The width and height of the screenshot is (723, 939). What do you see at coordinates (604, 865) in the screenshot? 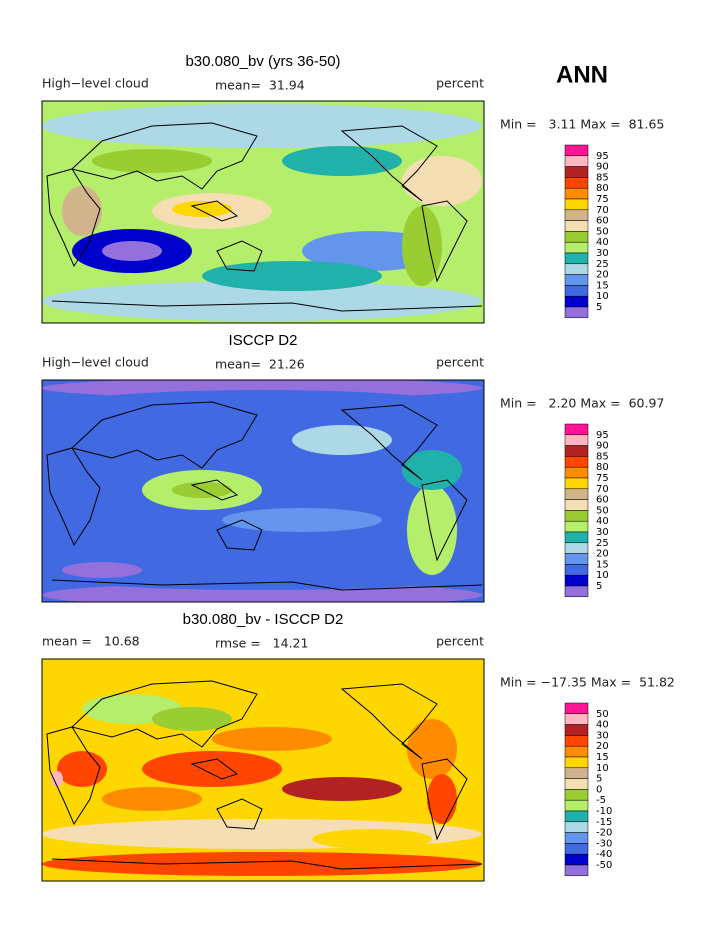
I see `colorbar-label: -50` at bounding box center [604, 865].